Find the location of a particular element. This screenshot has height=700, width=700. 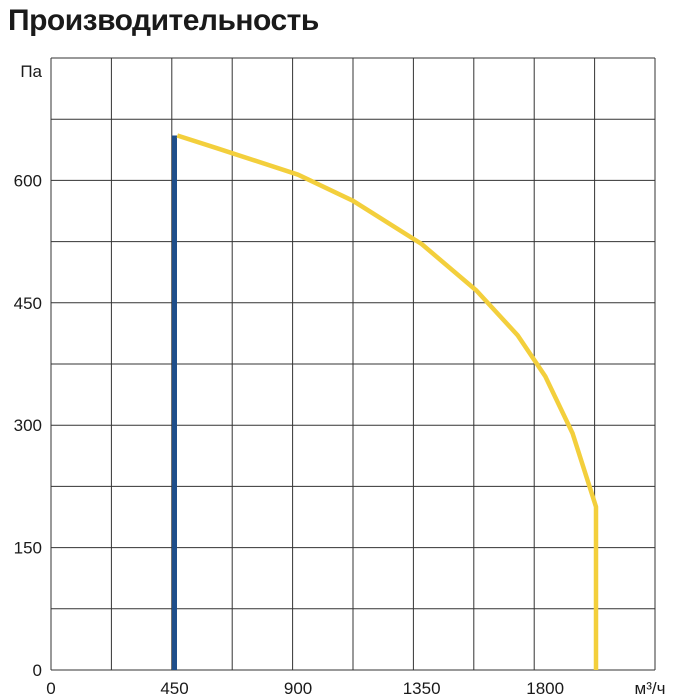

y-tick-label: 0 is located at coordinates (37, 670).